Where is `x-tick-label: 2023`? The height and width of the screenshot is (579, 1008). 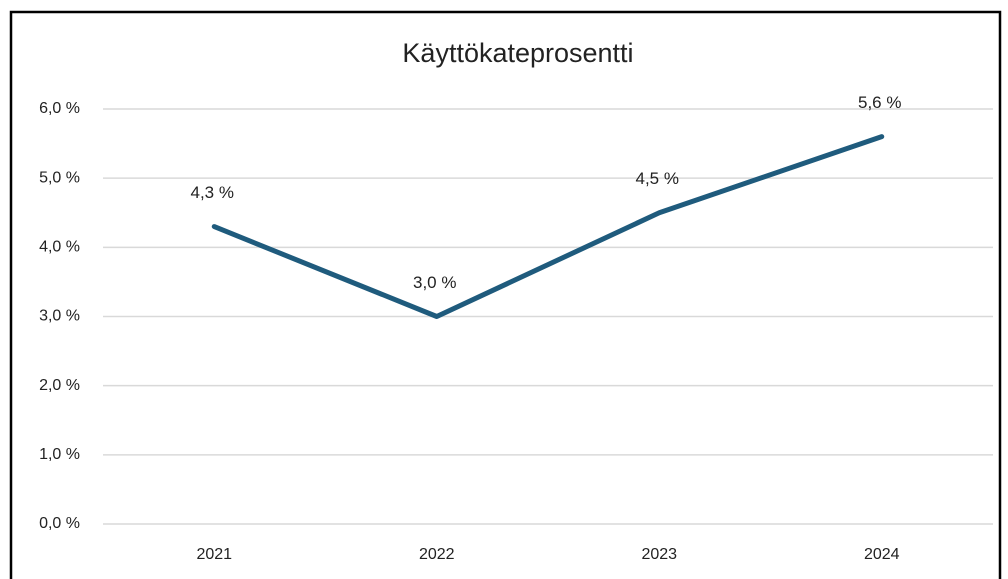 x-tick-label: 2023 is located at coordinates (659, 554).